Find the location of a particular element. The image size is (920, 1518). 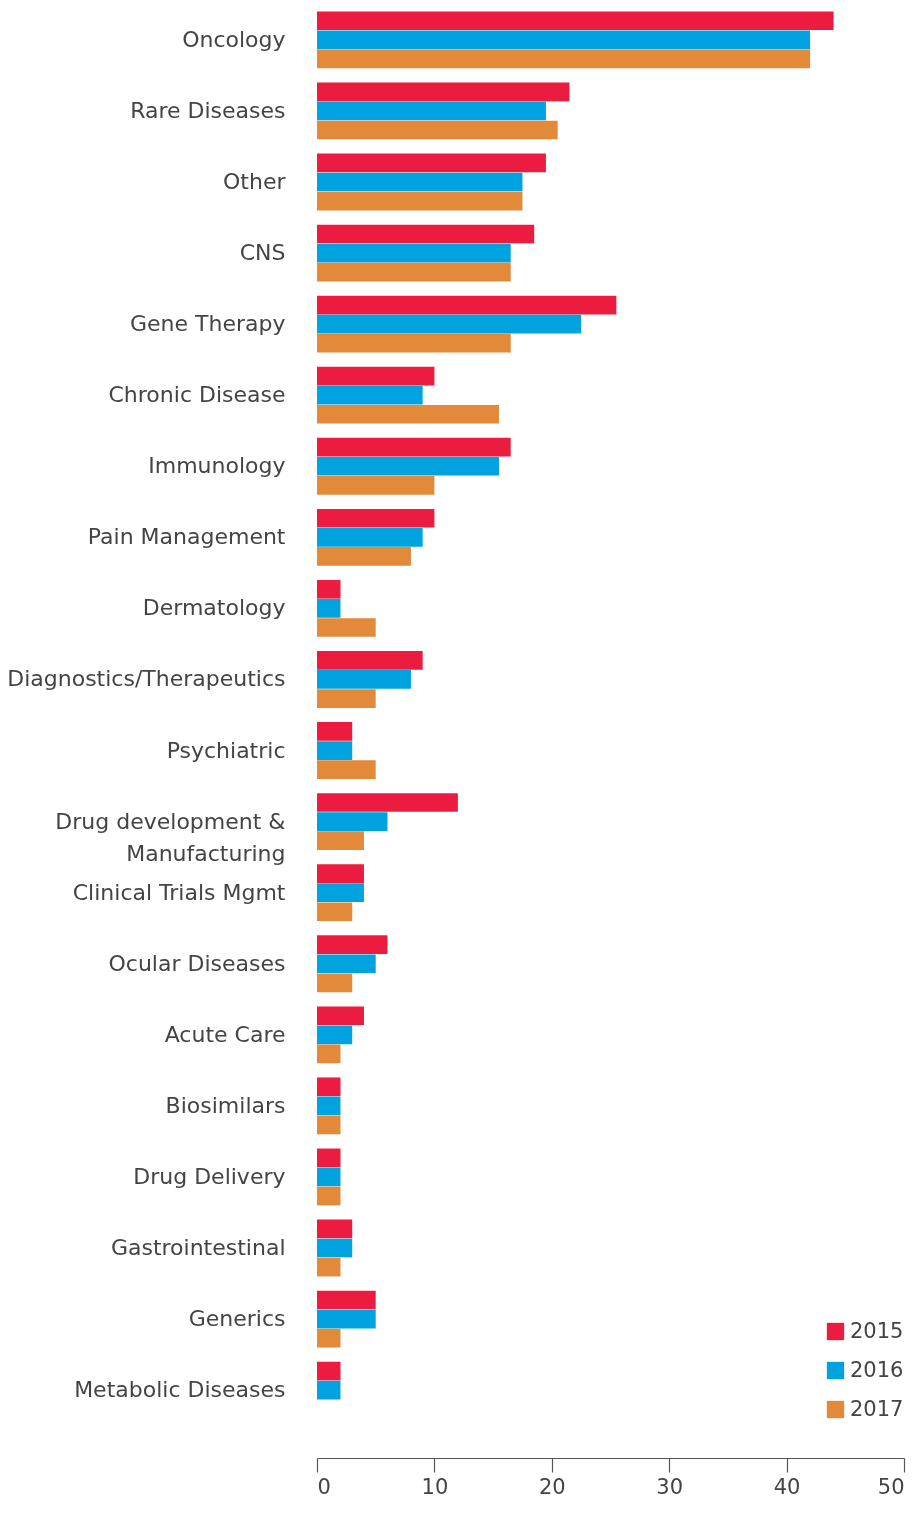

x-tick-label: 0 is located at coordinates (324, 1486).